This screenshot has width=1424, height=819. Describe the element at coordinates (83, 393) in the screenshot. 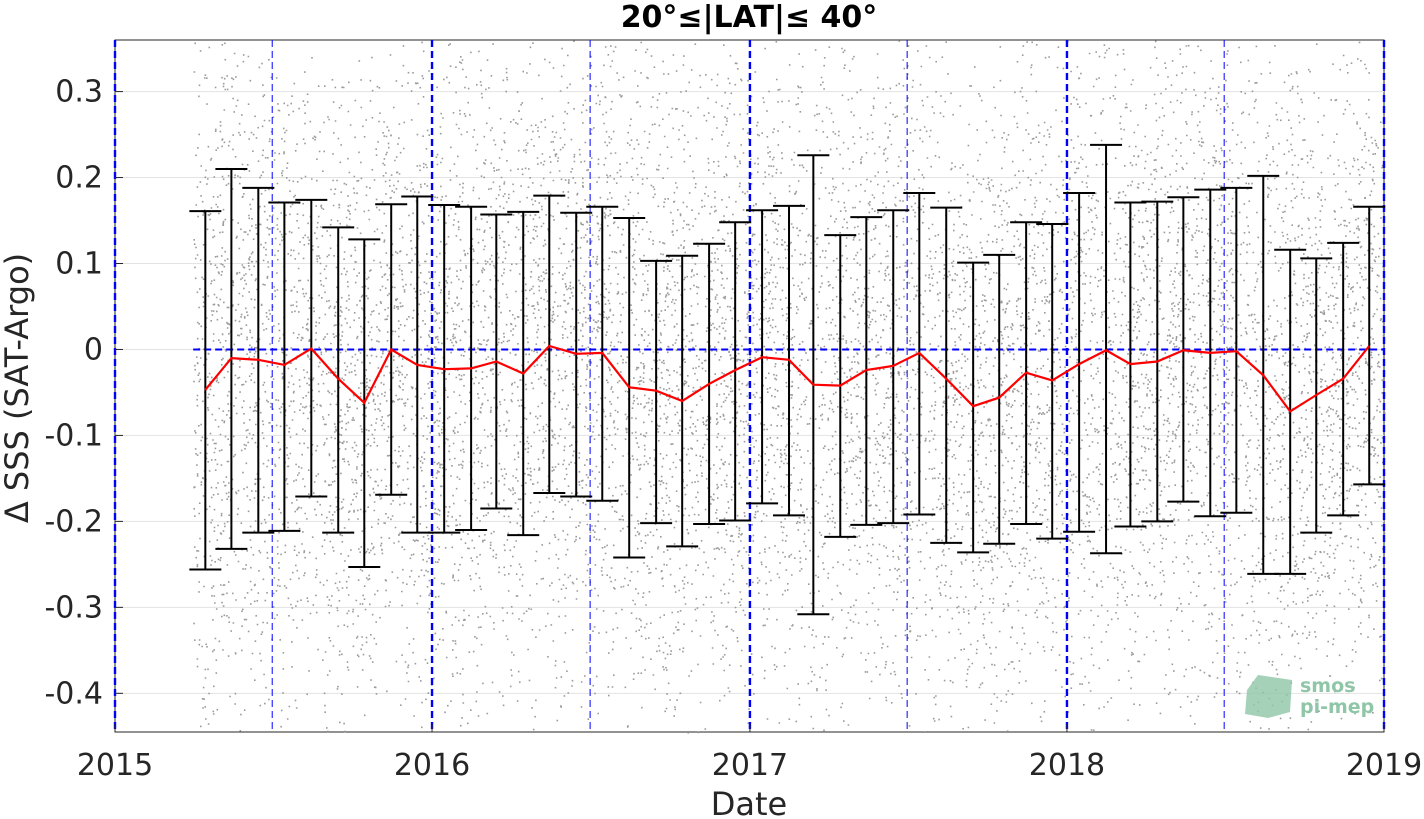

I see `y-axis-ticks: -0.4 -0.3 -0.2 -0.1 0 0.1 0.2 0.3` at that location.